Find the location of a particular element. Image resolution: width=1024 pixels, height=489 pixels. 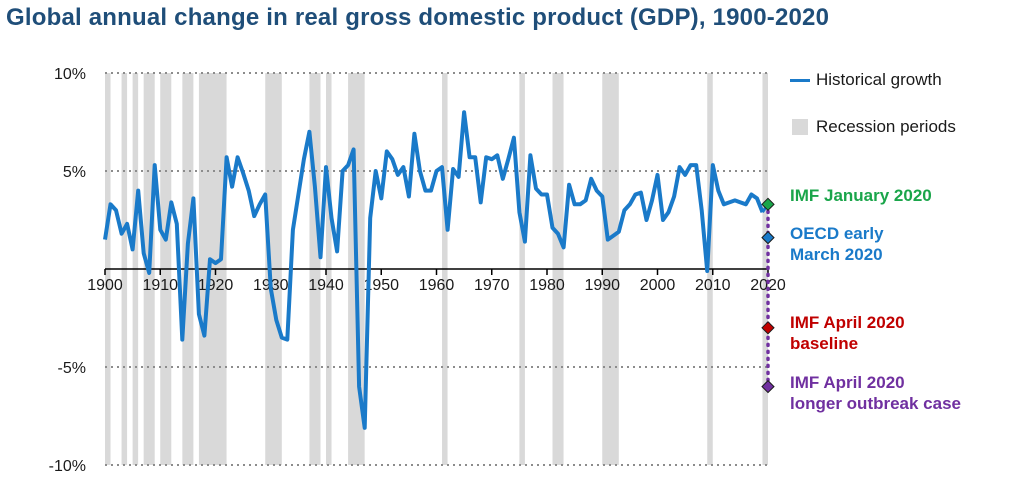

legend-item-recession-periods: Recession periods is located at coordinates (895, 128).